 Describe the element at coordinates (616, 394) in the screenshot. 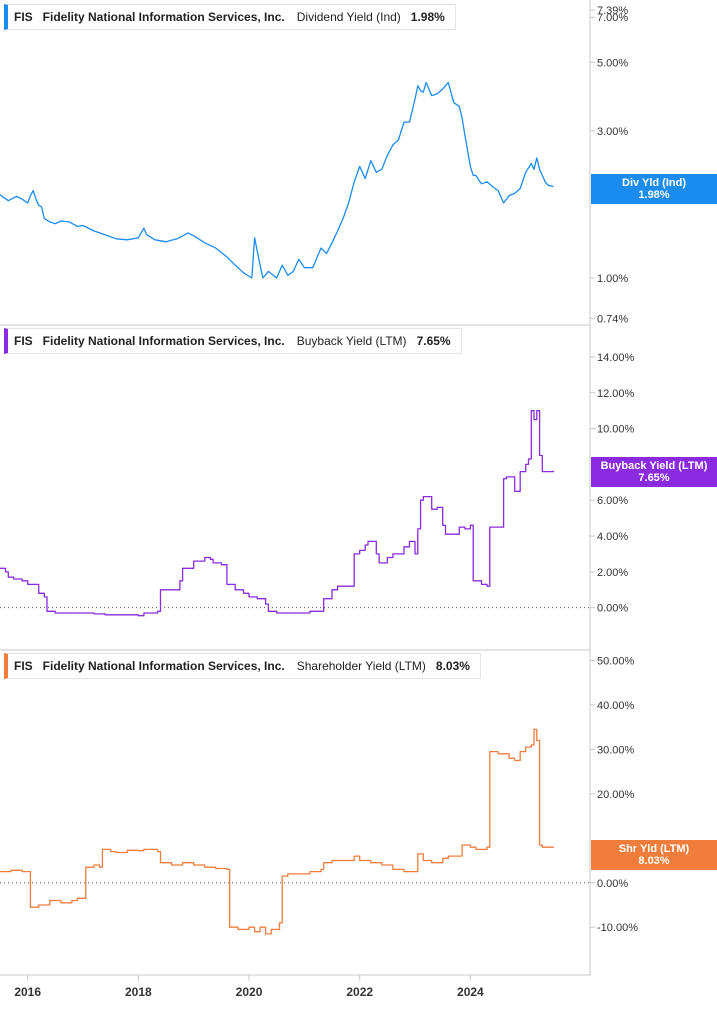

I see `y-tick-label: 12.00%` at that location.